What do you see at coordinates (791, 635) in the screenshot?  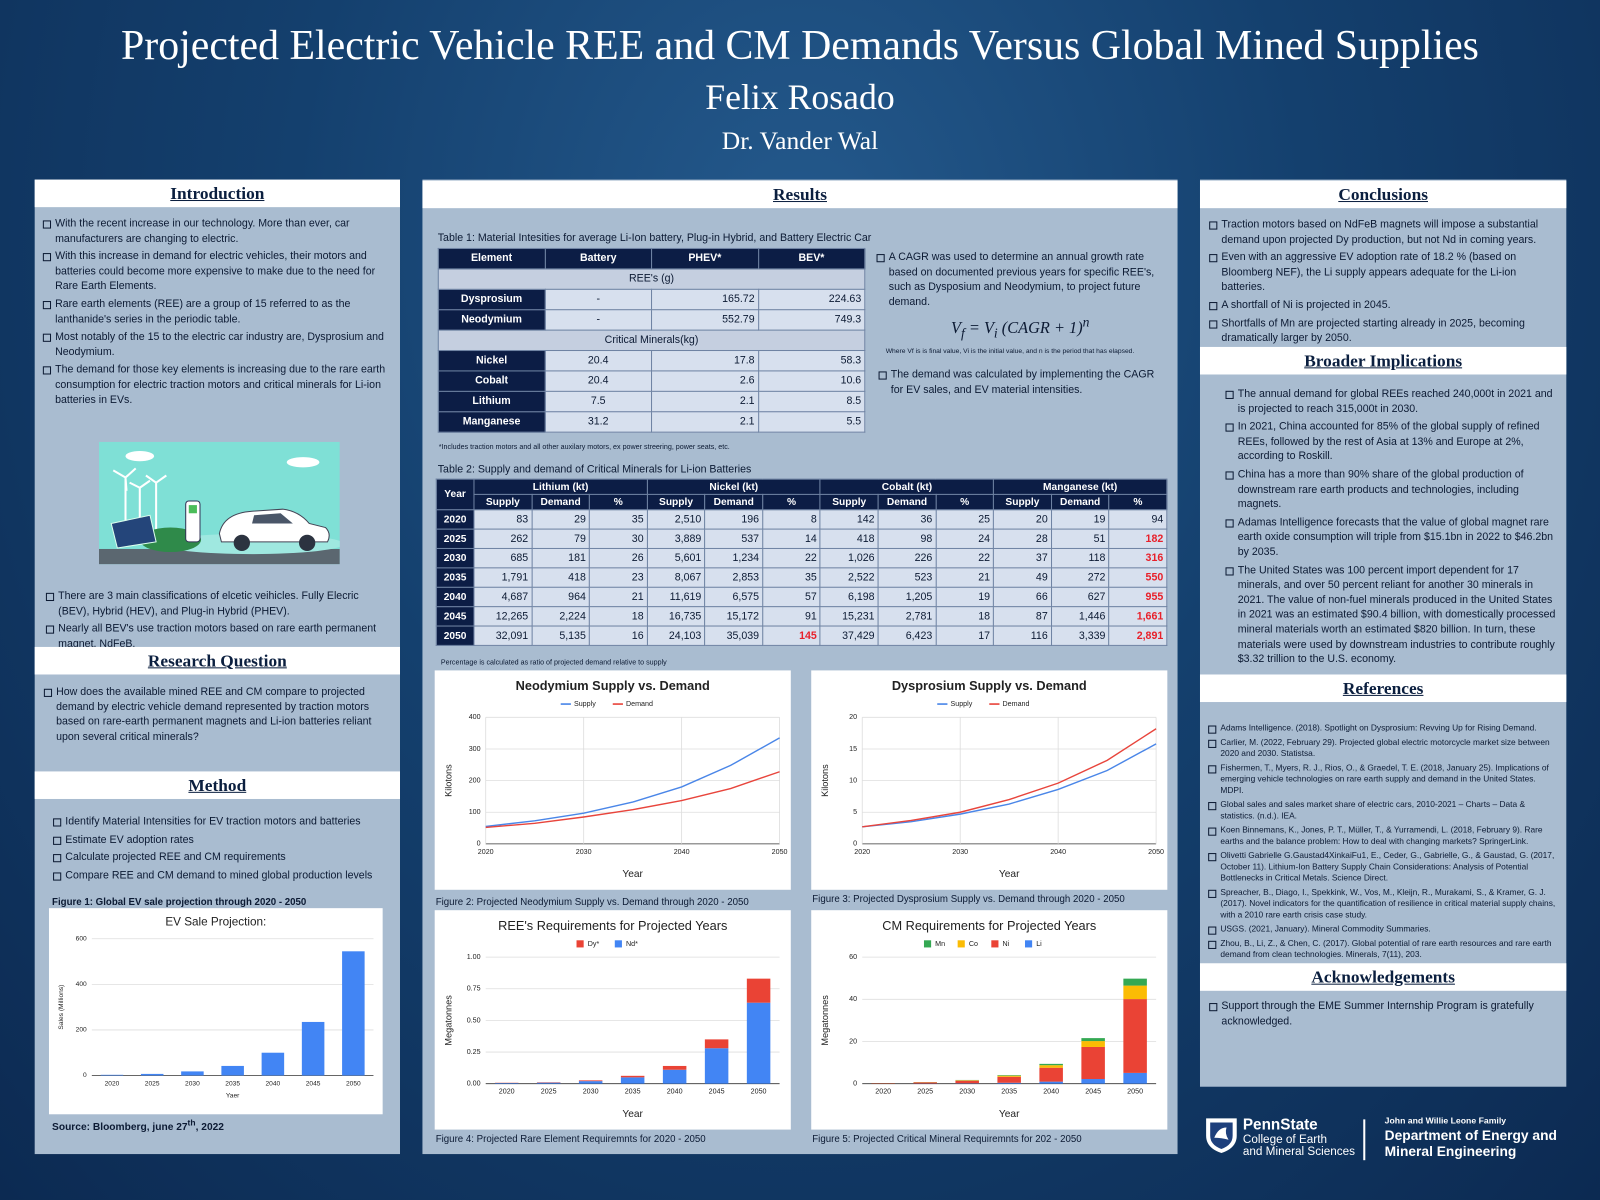 I see `table-cell: 145` at bounding box center [791, 635].